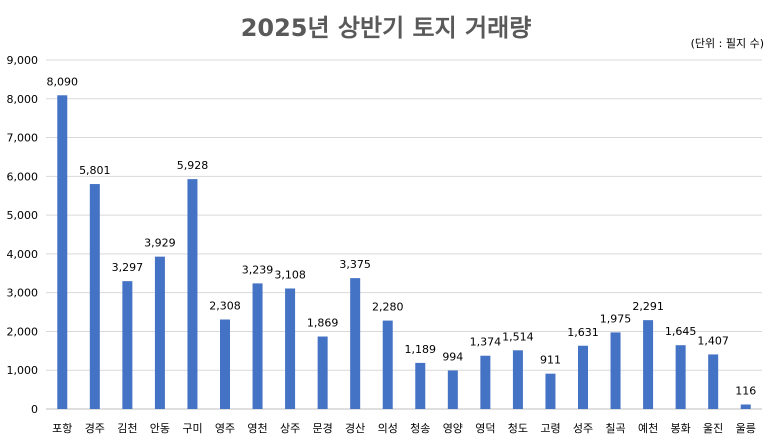  I want to click on data-label: 8,090, so click(63, 81).